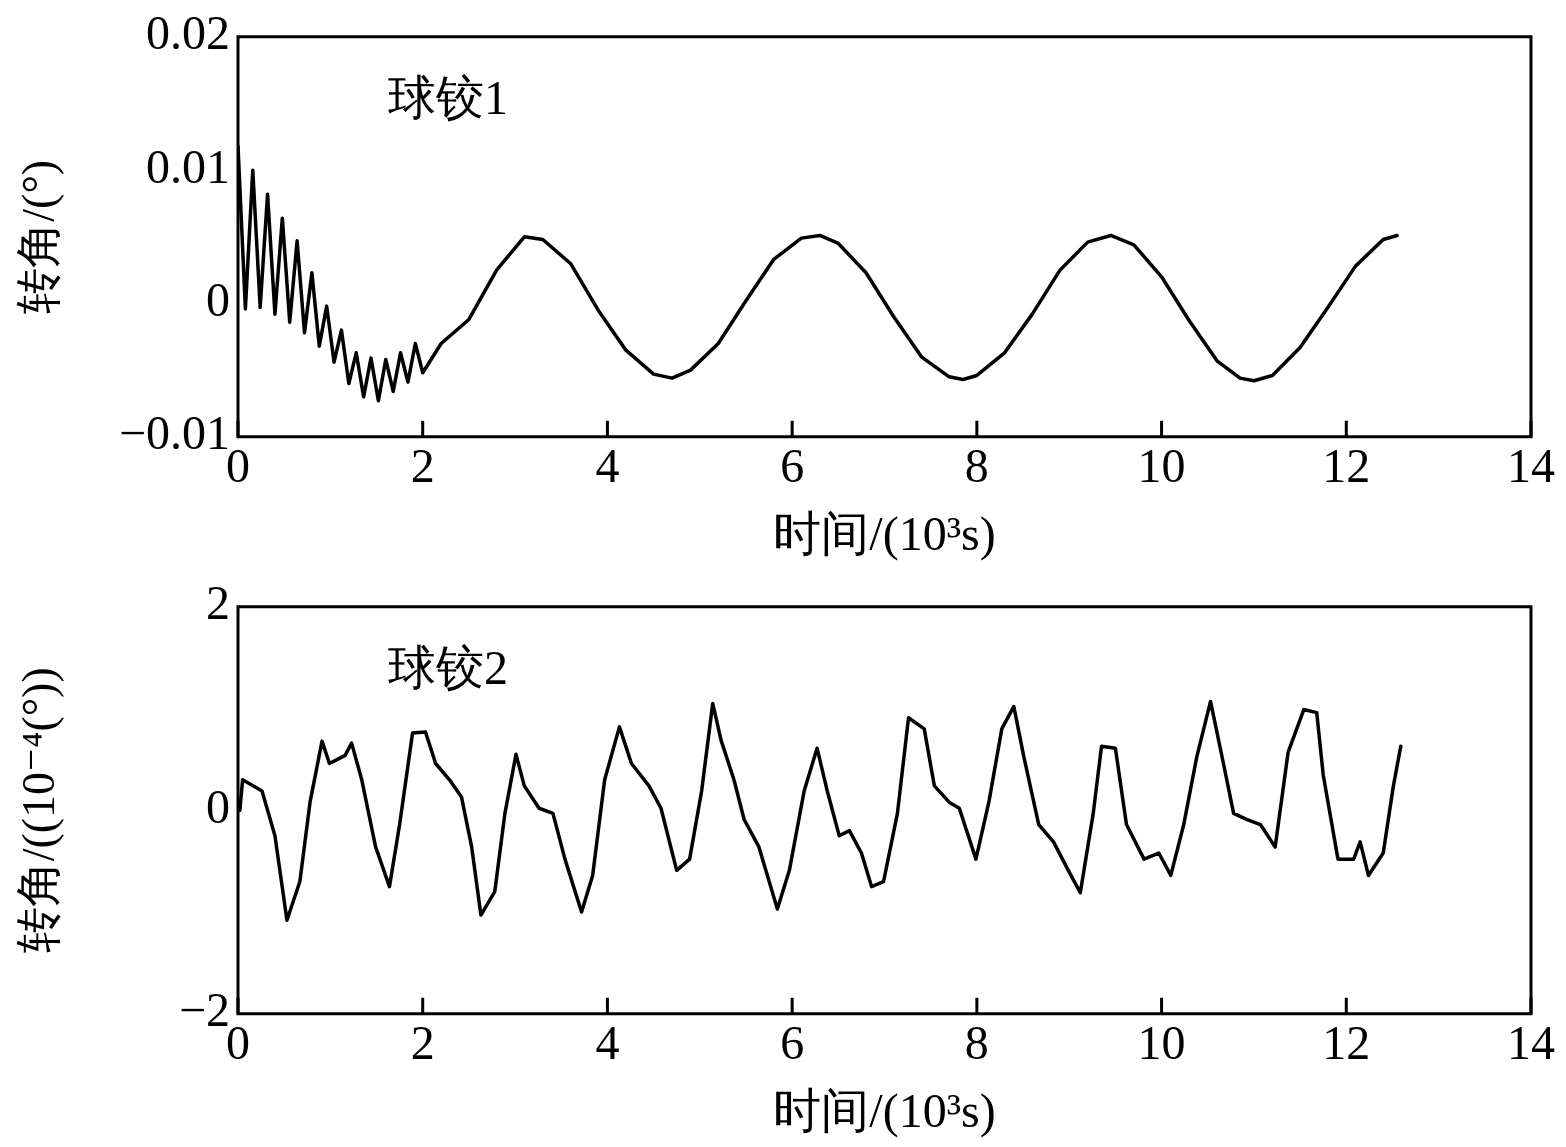 The height and width of the screenshot is (1147, 1566). Describe the element at coordinates (218, 603) in the screenshot. I see `y-tick-label: 2` at that location.